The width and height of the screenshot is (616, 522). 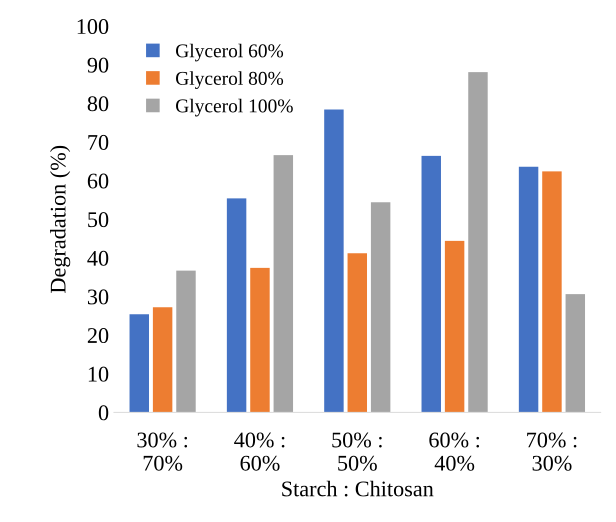 What do you see at coordinates (230, 53) in the screenshot?
I see `legend-label: Glycerol 60%` at bounding box center [230, 53].